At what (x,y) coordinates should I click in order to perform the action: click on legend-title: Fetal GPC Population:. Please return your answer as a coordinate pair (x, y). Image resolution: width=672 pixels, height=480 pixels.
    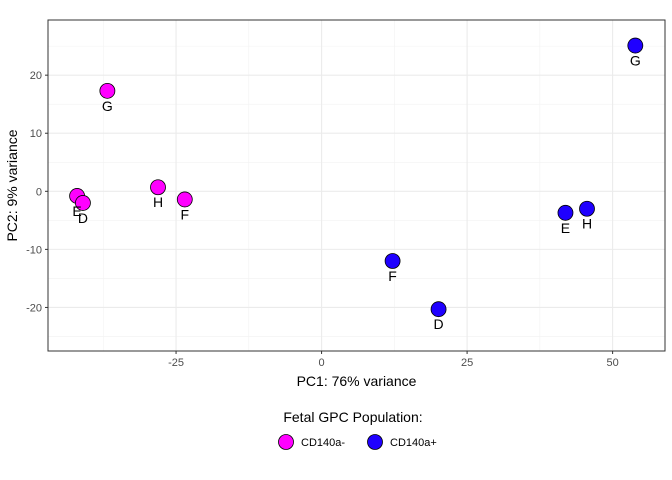
    Looking at the image, I should click on (352, 417).